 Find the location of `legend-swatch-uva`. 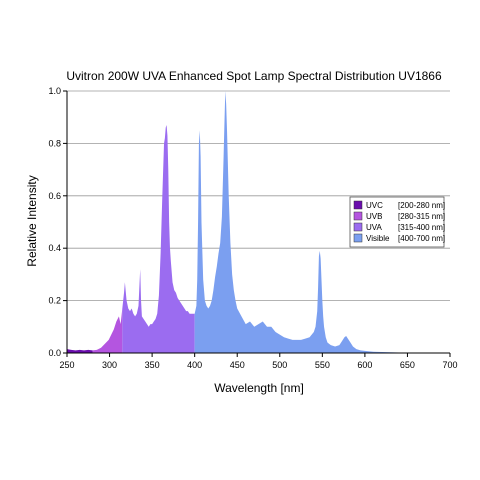

legend-swatch-uva is located at coordinates (358, 227).